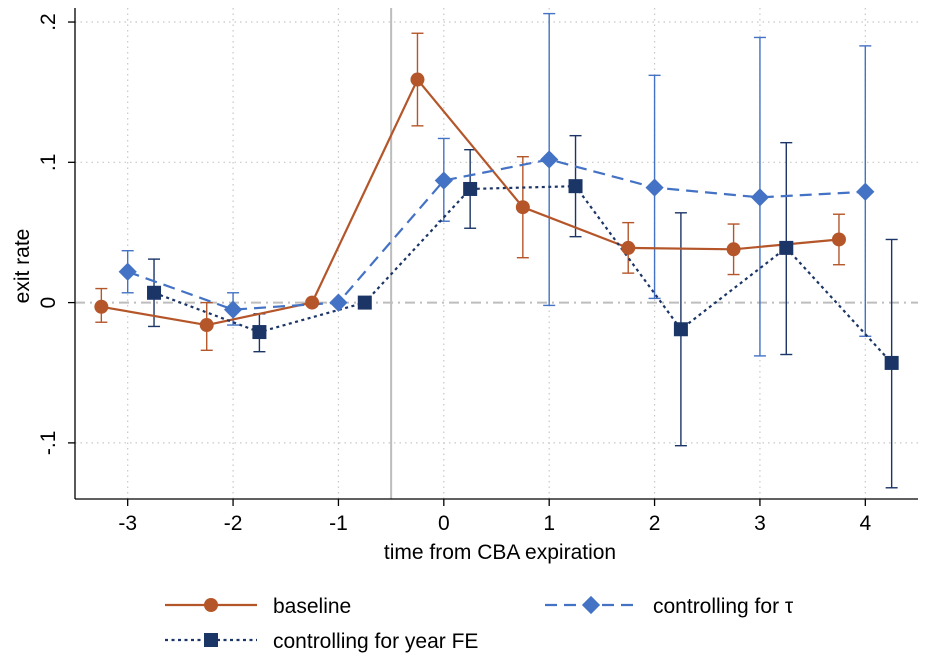 This screenshot has height=662, width=928. Describe the element at coordinates (549, 523) in the screenshot. I see `x-tick-label: 1` at that location.